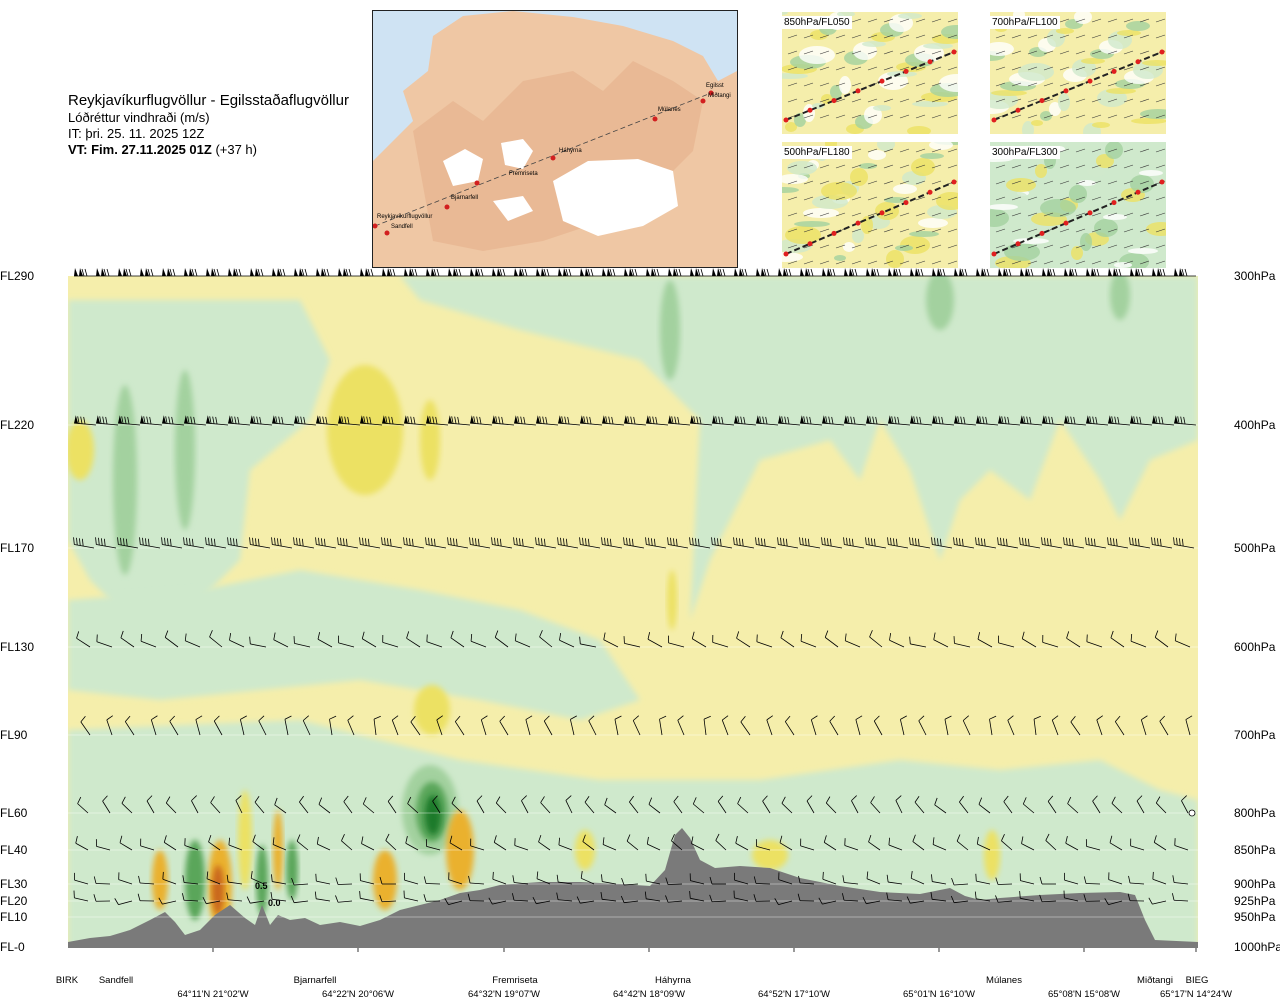 This screenshot has height=1005, width=1280. Describe the element at coordinates (1257, 947) in the screenshot. I see `level-label-right: 1000hPa` at that location.